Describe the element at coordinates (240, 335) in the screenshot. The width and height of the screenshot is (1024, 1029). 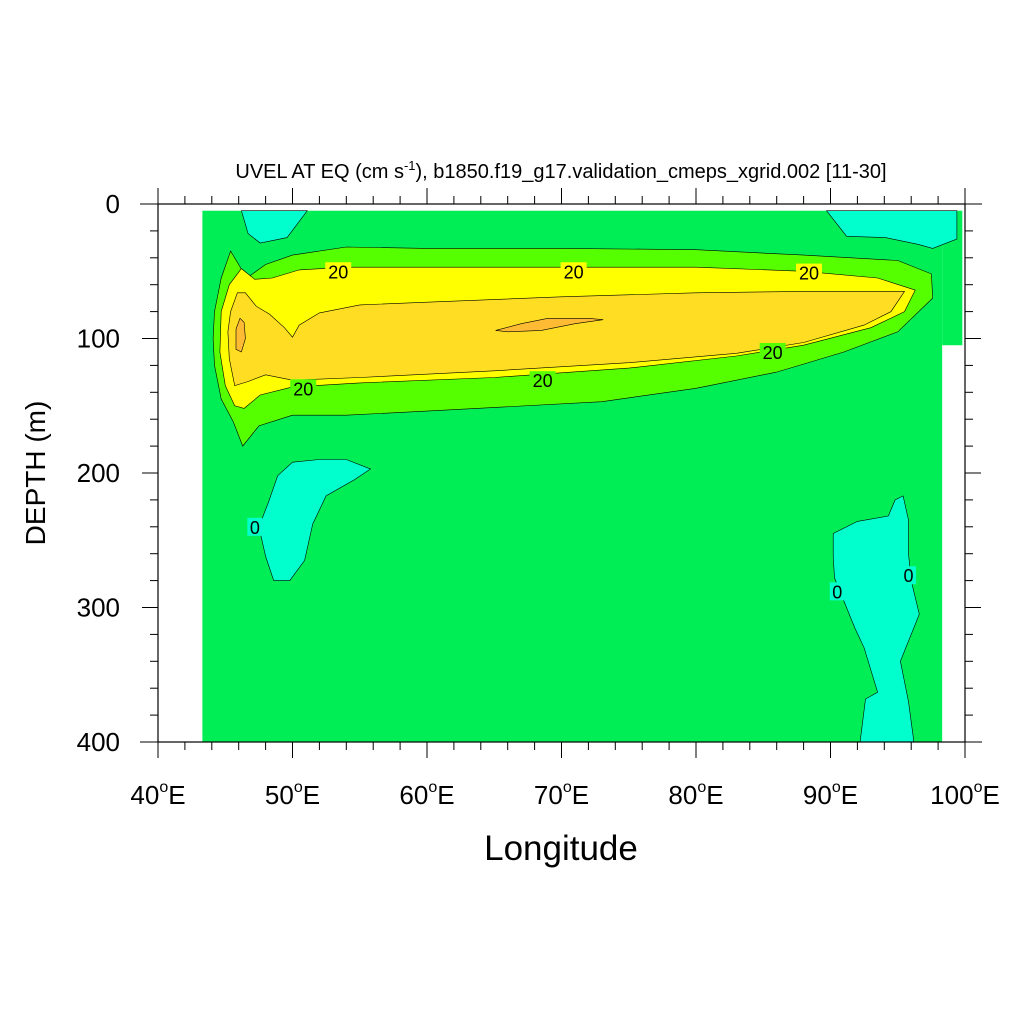
I see `contour-region-40-west` at that location.